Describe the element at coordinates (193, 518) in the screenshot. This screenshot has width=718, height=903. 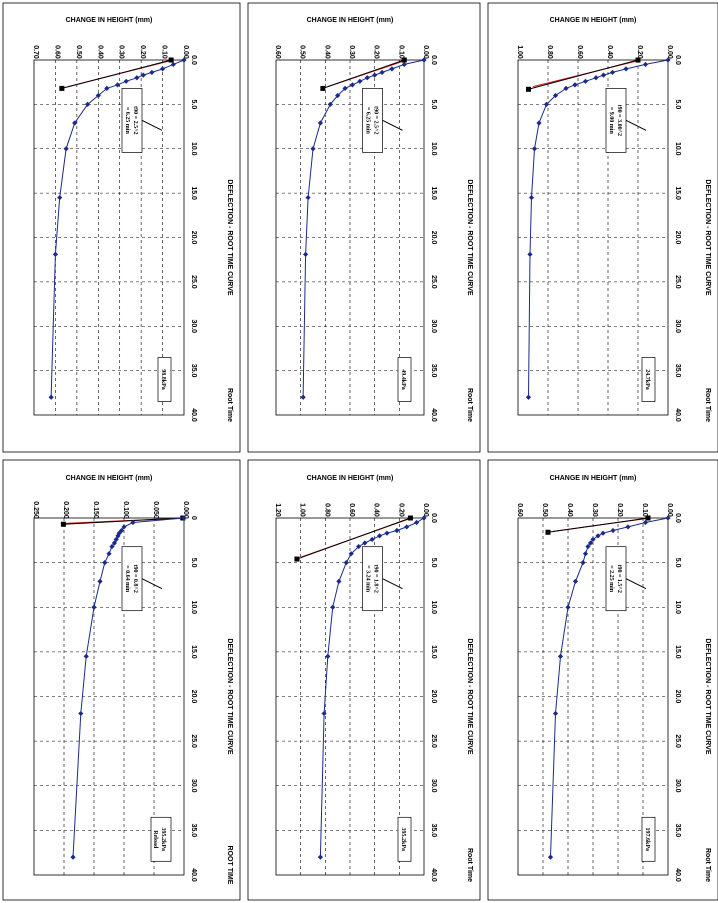
I see `x-tick-label: 0` at that location.